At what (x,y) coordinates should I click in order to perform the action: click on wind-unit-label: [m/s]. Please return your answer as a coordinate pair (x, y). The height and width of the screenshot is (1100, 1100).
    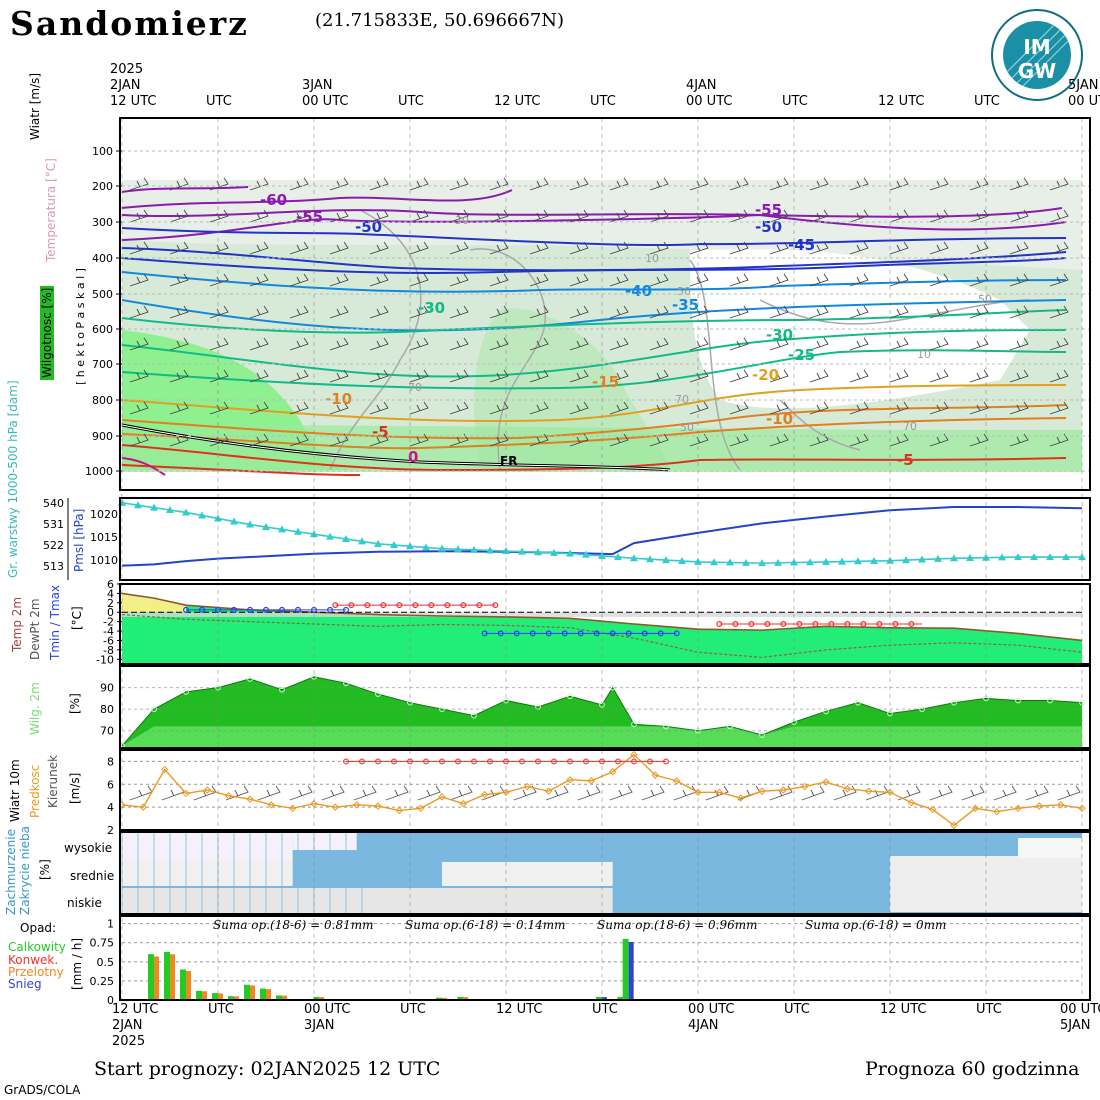
    Looking at the image, I should click on (75, 788).